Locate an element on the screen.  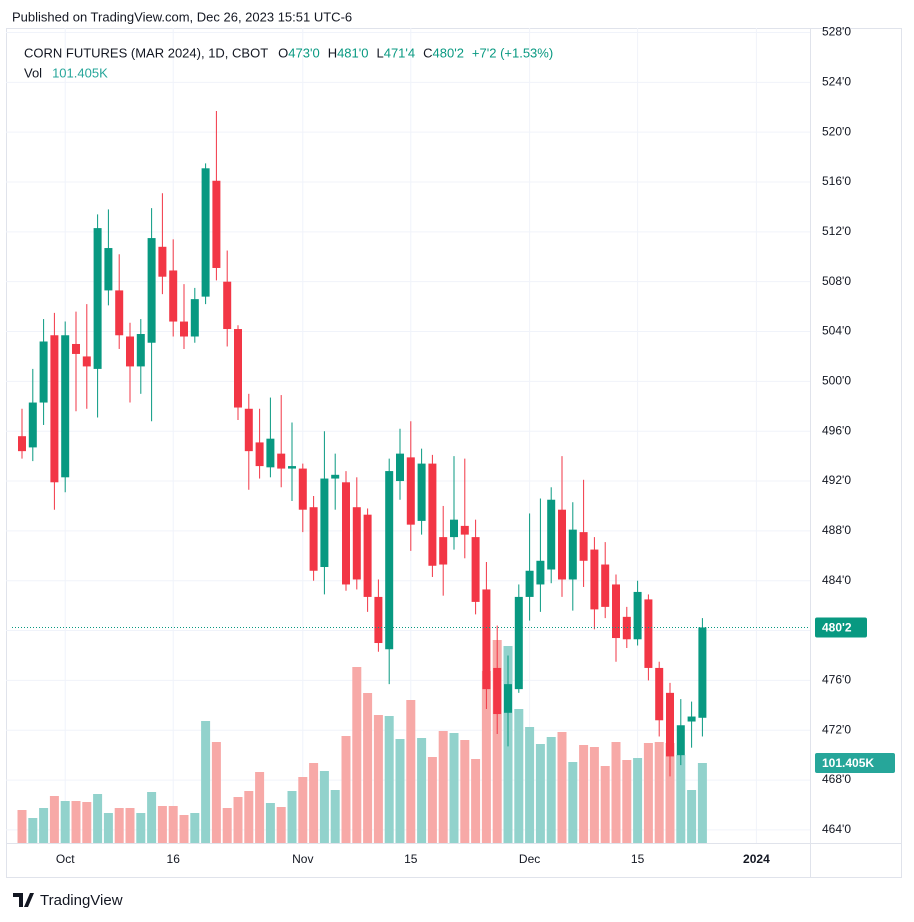
y-tick-label: 472'0 is located at coordinates (836, 729).